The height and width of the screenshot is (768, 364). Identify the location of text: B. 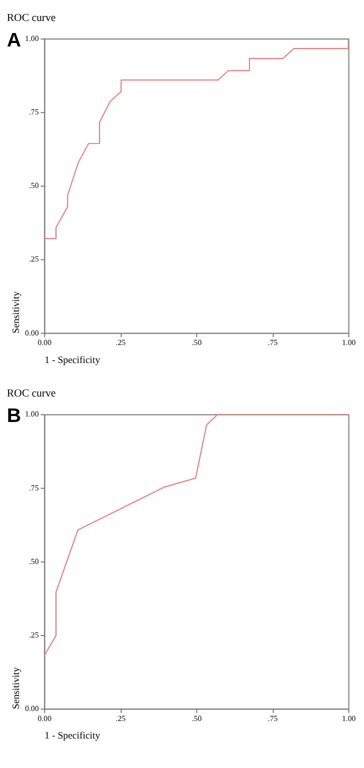
(14, 416).